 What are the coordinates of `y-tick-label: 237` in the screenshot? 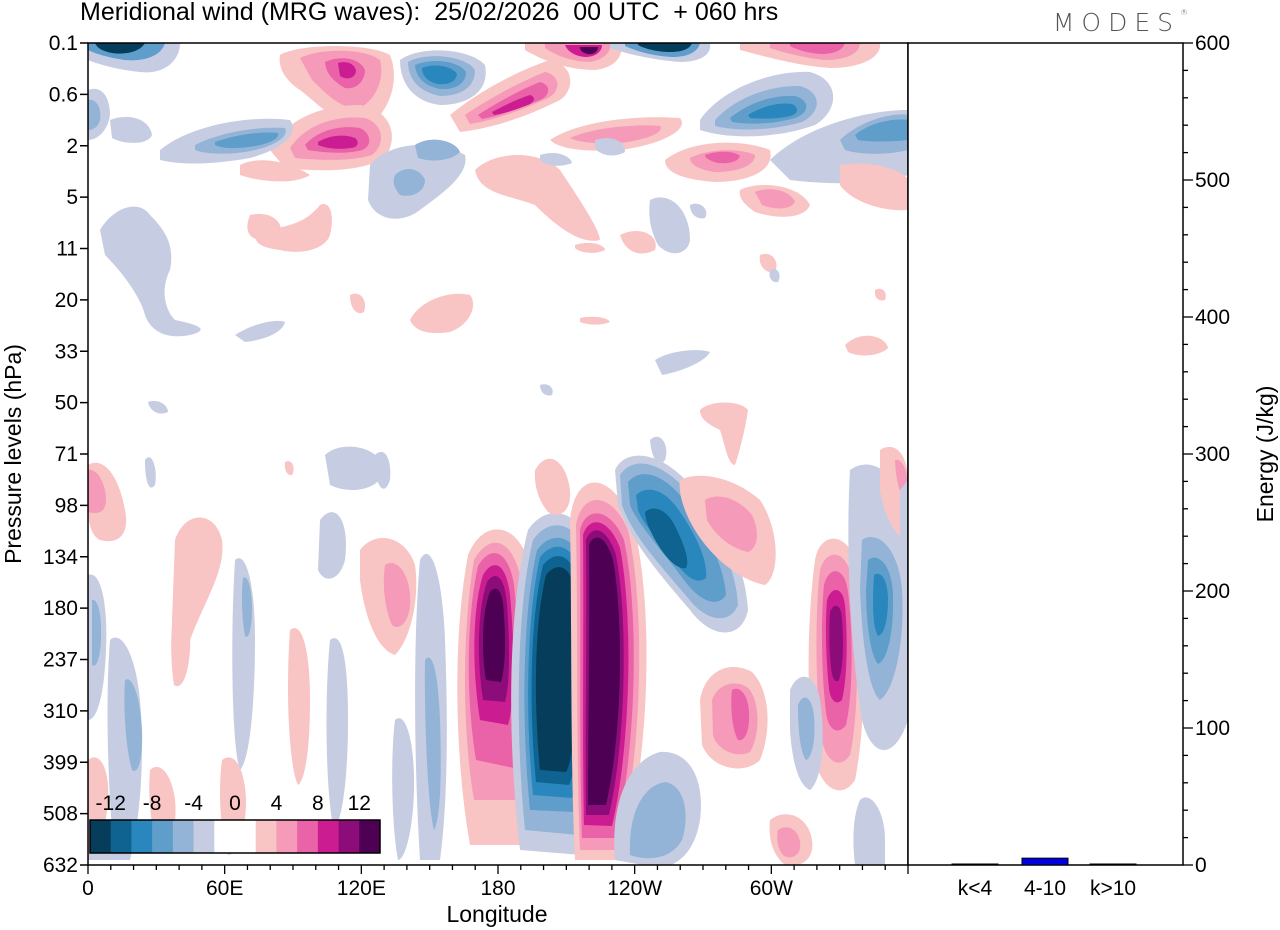 It's located at (60, 660).